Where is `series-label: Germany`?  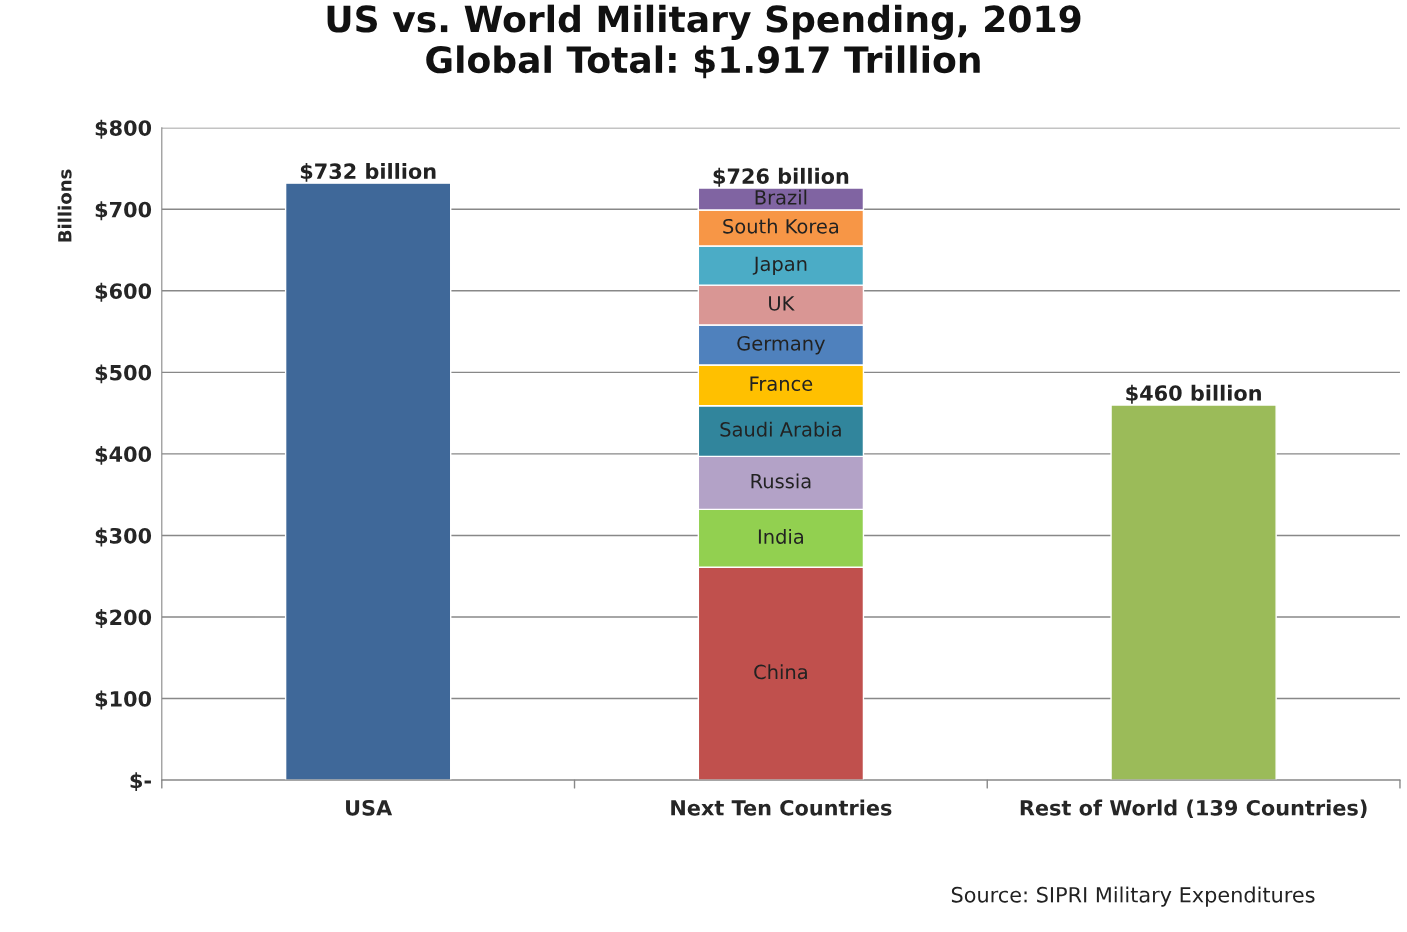 series-label: Germany is located at coordinates (781, 345).